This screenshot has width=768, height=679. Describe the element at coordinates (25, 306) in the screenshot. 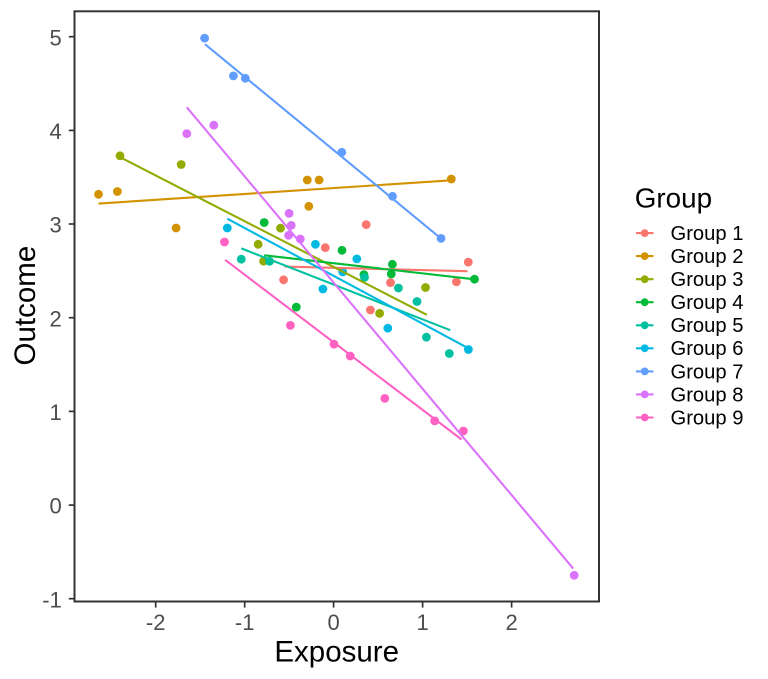

I see `svg-text: Outcome` at that location.